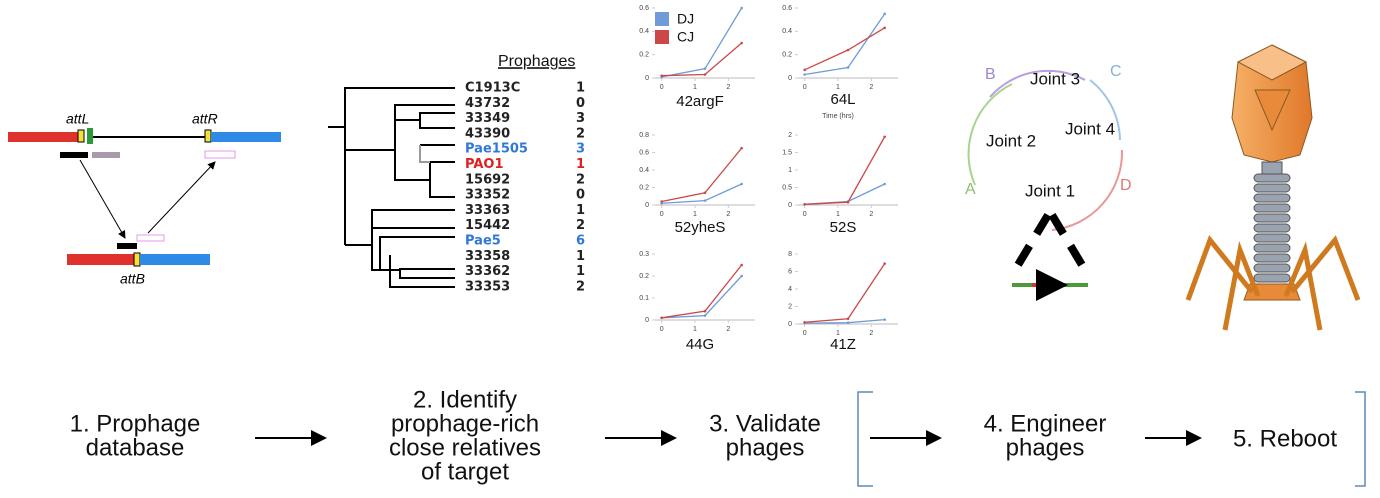  I want to click on panel-title: 44G, so click(700, 344).